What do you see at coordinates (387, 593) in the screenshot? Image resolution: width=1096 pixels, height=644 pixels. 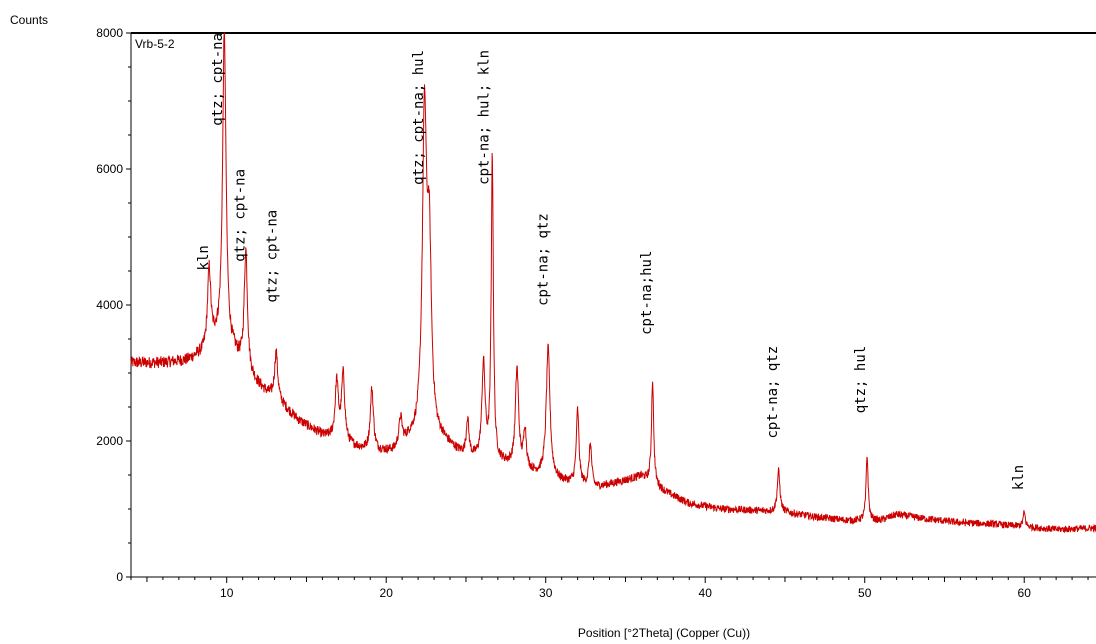 I see `x-tick-label: 20` at bounding box center [387, 593].